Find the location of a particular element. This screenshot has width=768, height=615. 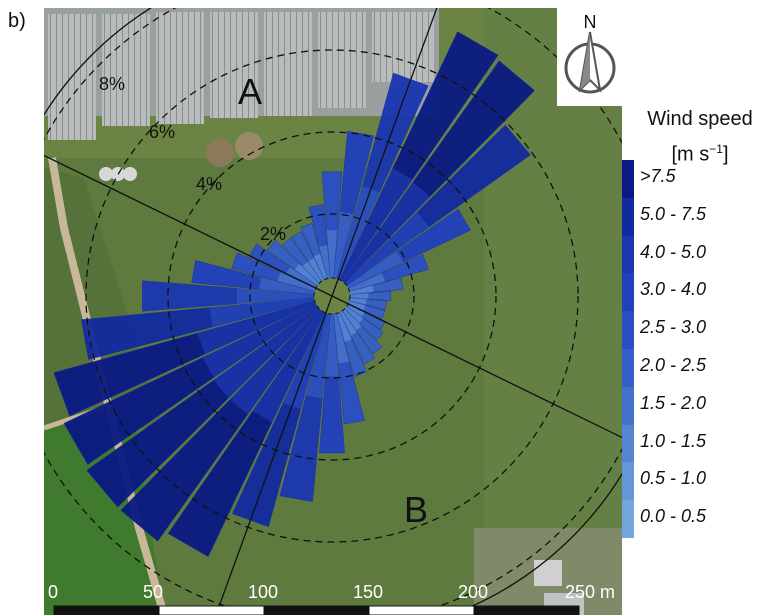

scale-tick-label: 100 is located at coordinates (263, 592).